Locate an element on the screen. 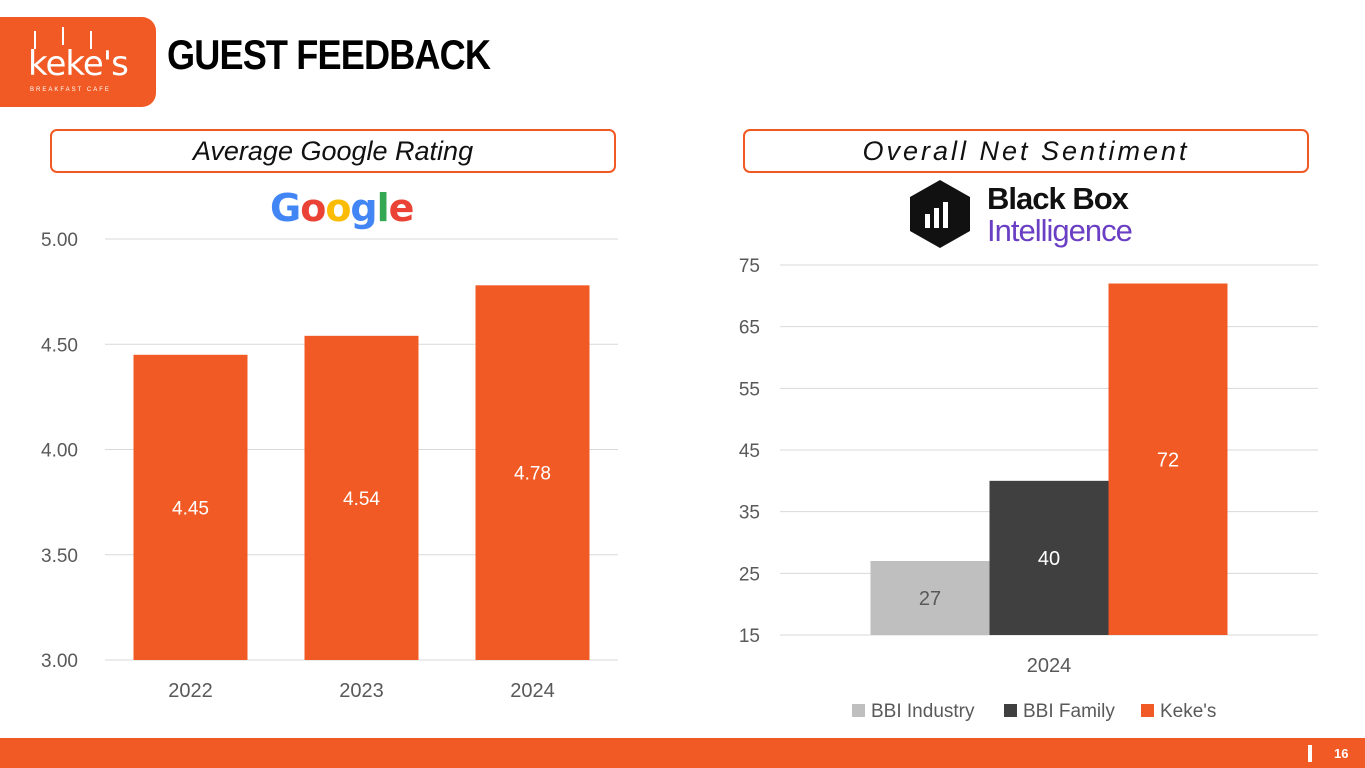 This screenshot has width=1365, height=768. data-label: 4.54 is located at coordinates (361, 499).